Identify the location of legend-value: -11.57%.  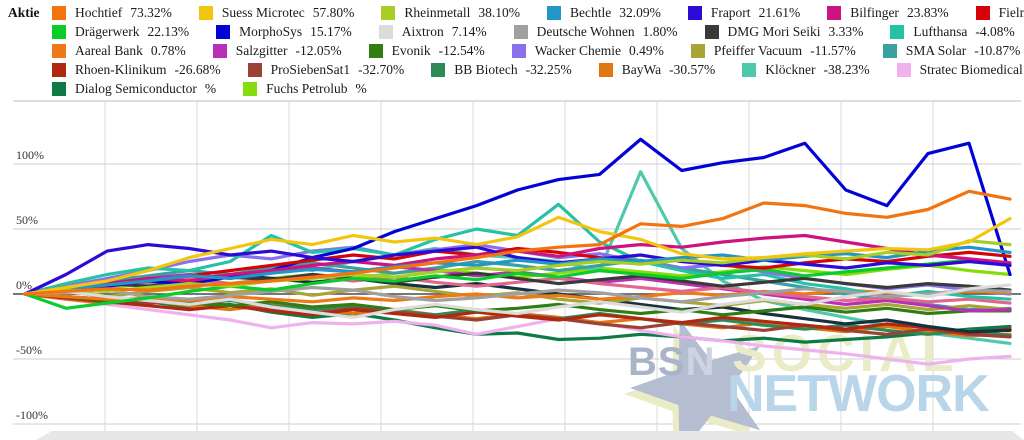
(833, 50).